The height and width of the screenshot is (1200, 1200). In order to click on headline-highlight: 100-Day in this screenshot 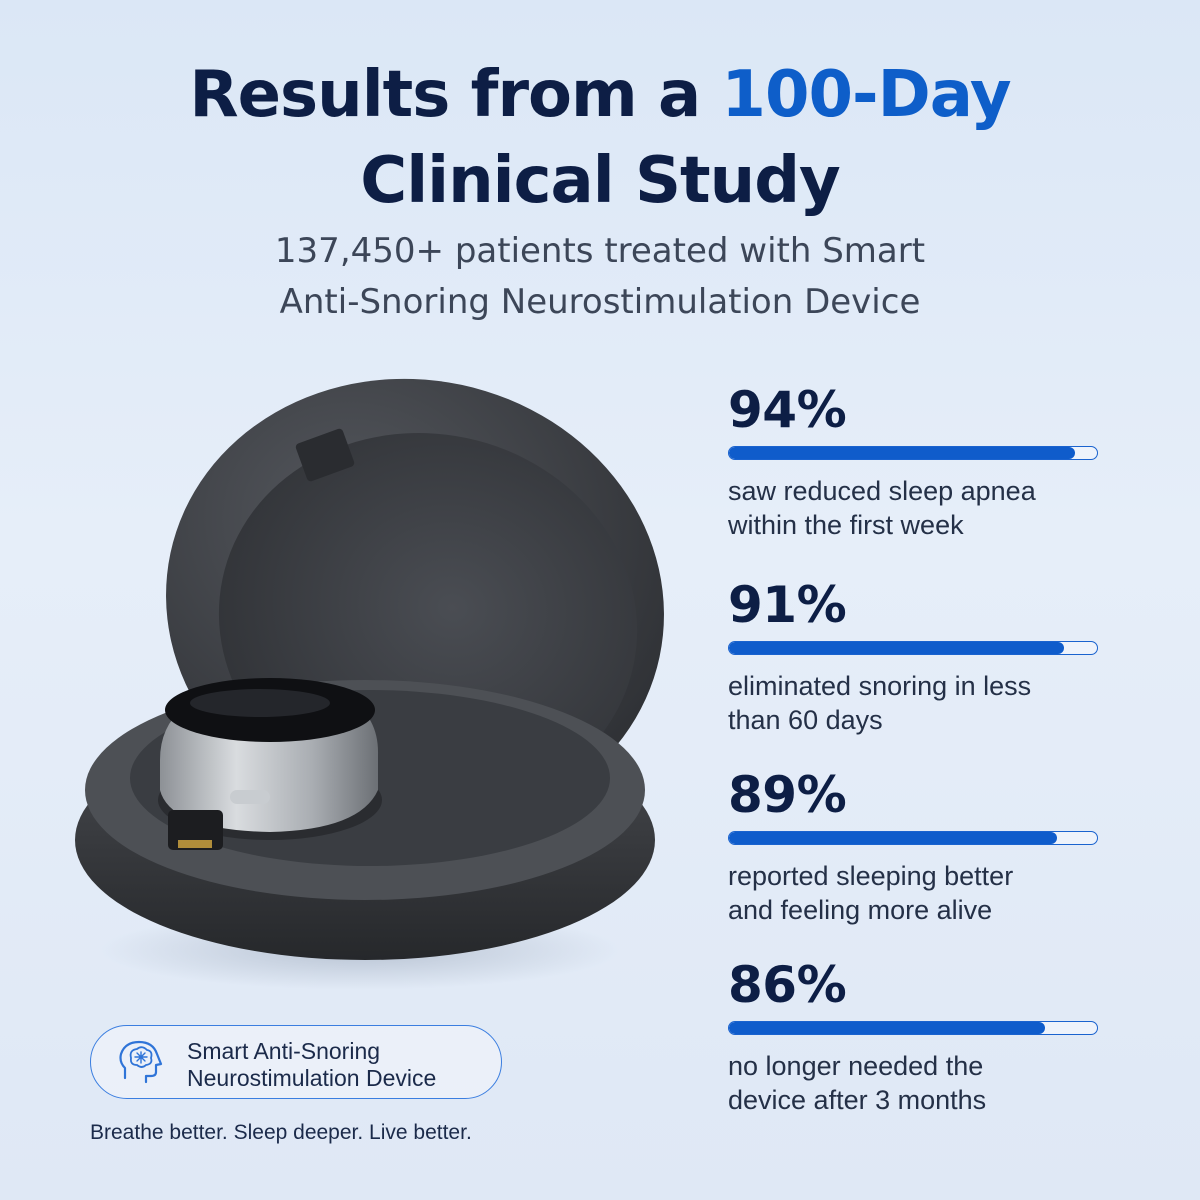, I will do `click(866, 95)`.